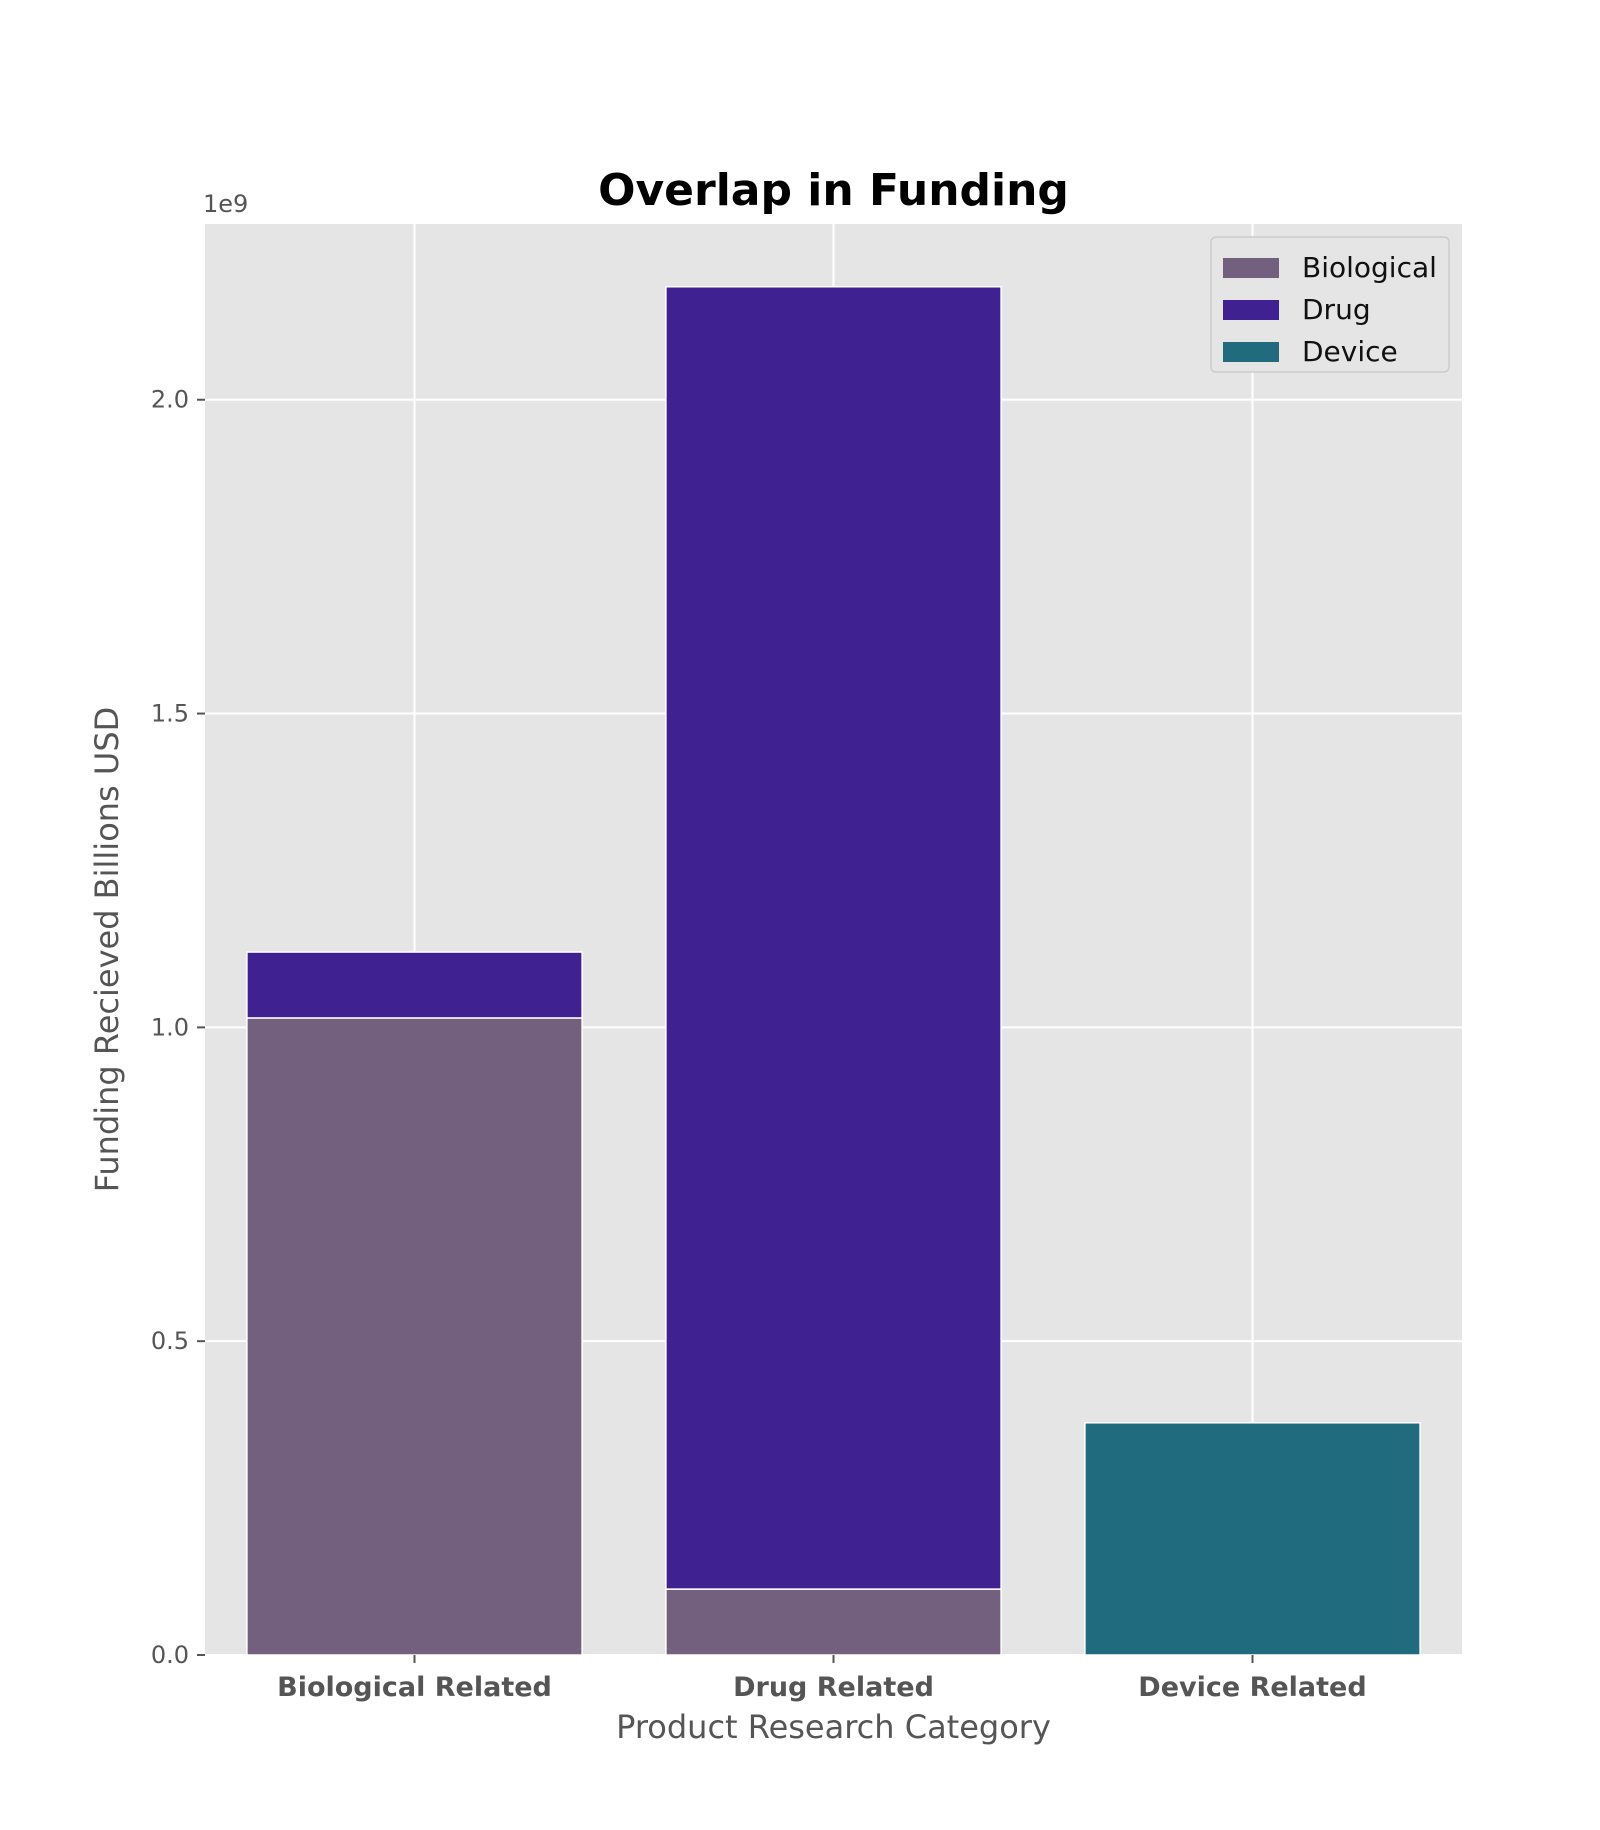  Describe the element at coordinates (170, 714) in the screenshot. I see `y-tick-label: 1.5` at that location.